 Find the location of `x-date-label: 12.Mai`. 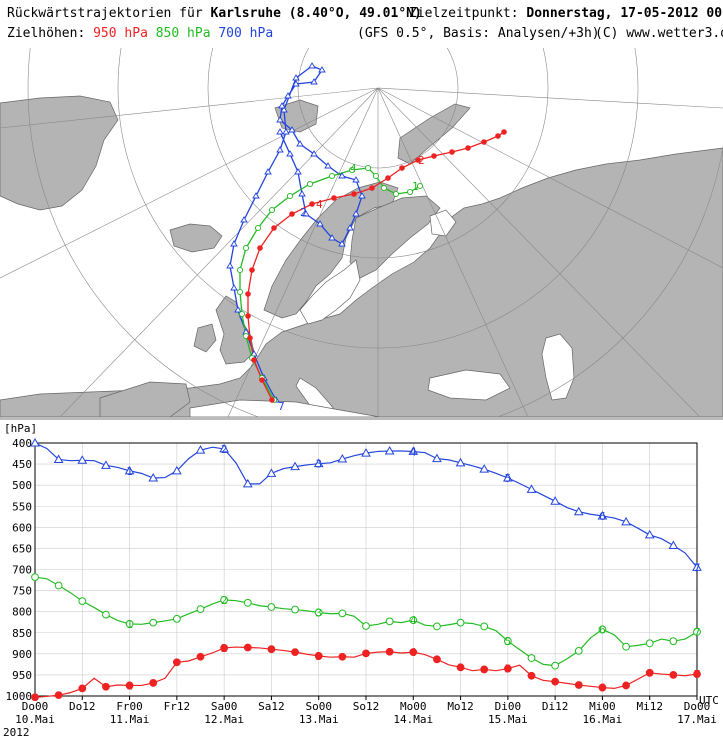

x-date-label: 12.Mai is located at coordinates (224, 719).